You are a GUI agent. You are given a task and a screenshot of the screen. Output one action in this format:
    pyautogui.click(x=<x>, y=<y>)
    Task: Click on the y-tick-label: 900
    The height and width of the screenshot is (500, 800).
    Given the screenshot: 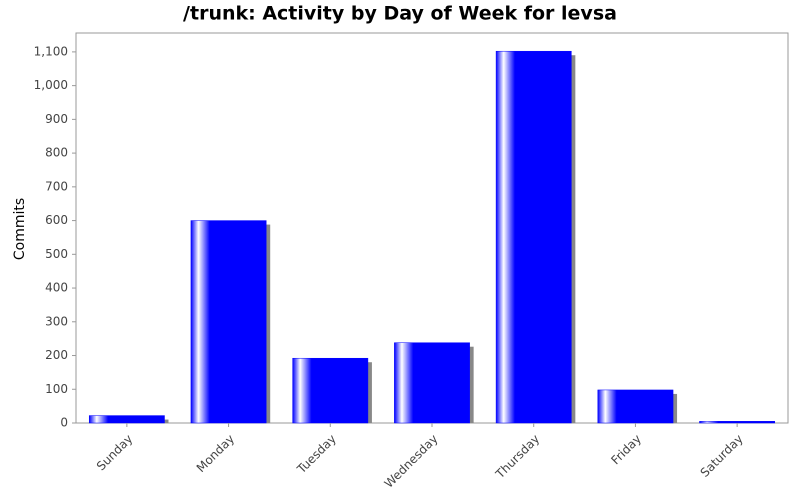 What is the action you would take?
    pyautogui.click(x=56, y=119)
    